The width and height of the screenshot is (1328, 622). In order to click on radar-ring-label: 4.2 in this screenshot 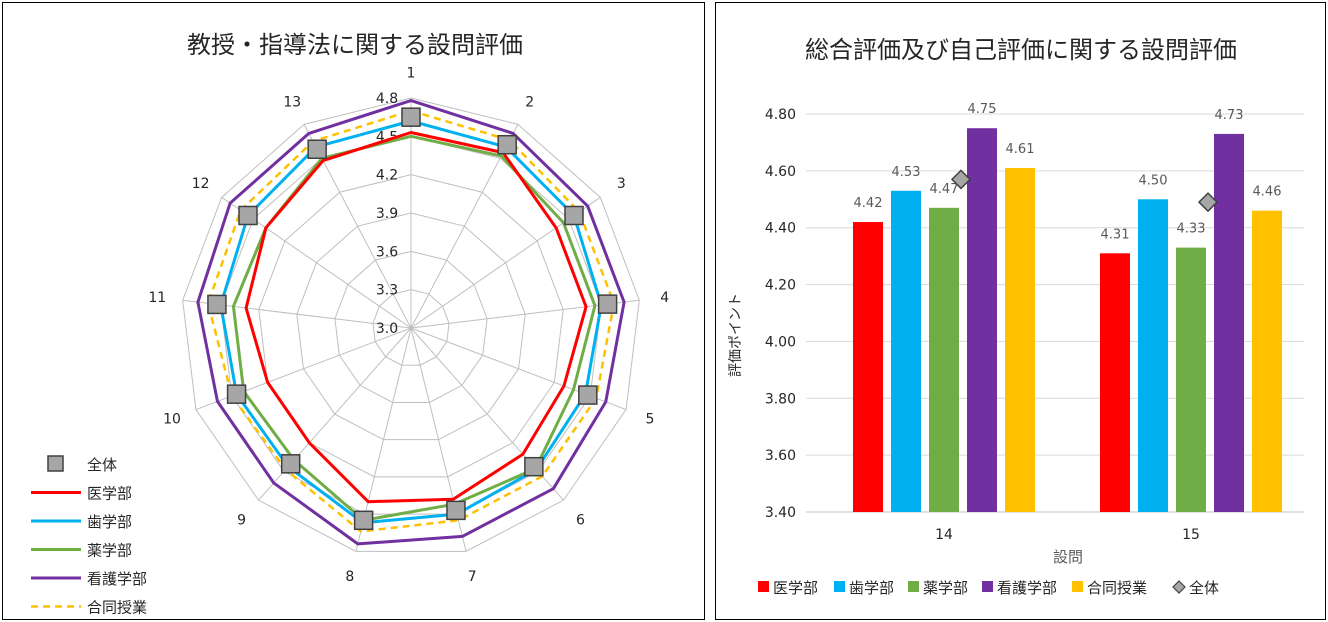, I will do `click(387, 176)`.